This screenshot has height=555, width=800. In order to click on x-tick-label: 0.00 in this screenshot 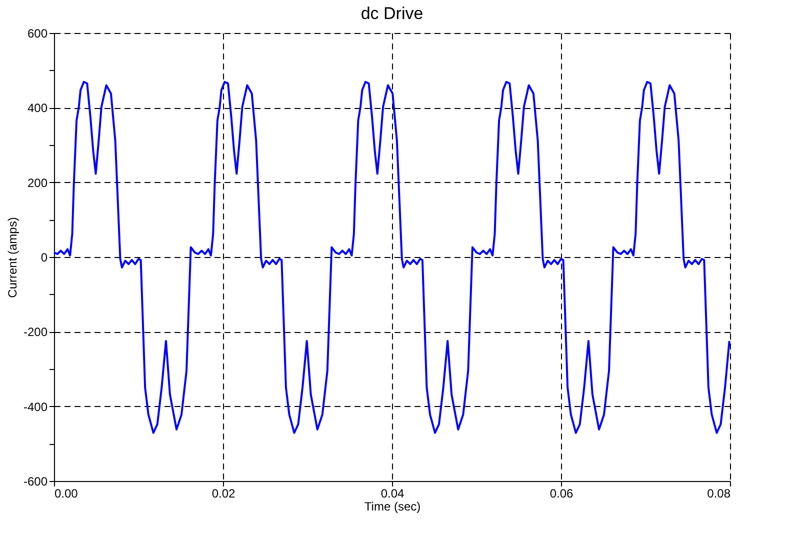, I will do `click(66, 493)`.